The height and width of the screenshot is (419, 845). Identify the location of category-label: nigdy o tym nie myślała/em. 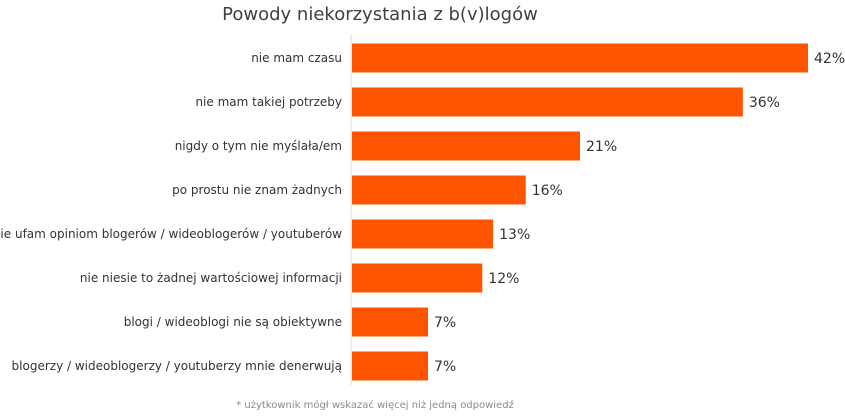
(258, 146).